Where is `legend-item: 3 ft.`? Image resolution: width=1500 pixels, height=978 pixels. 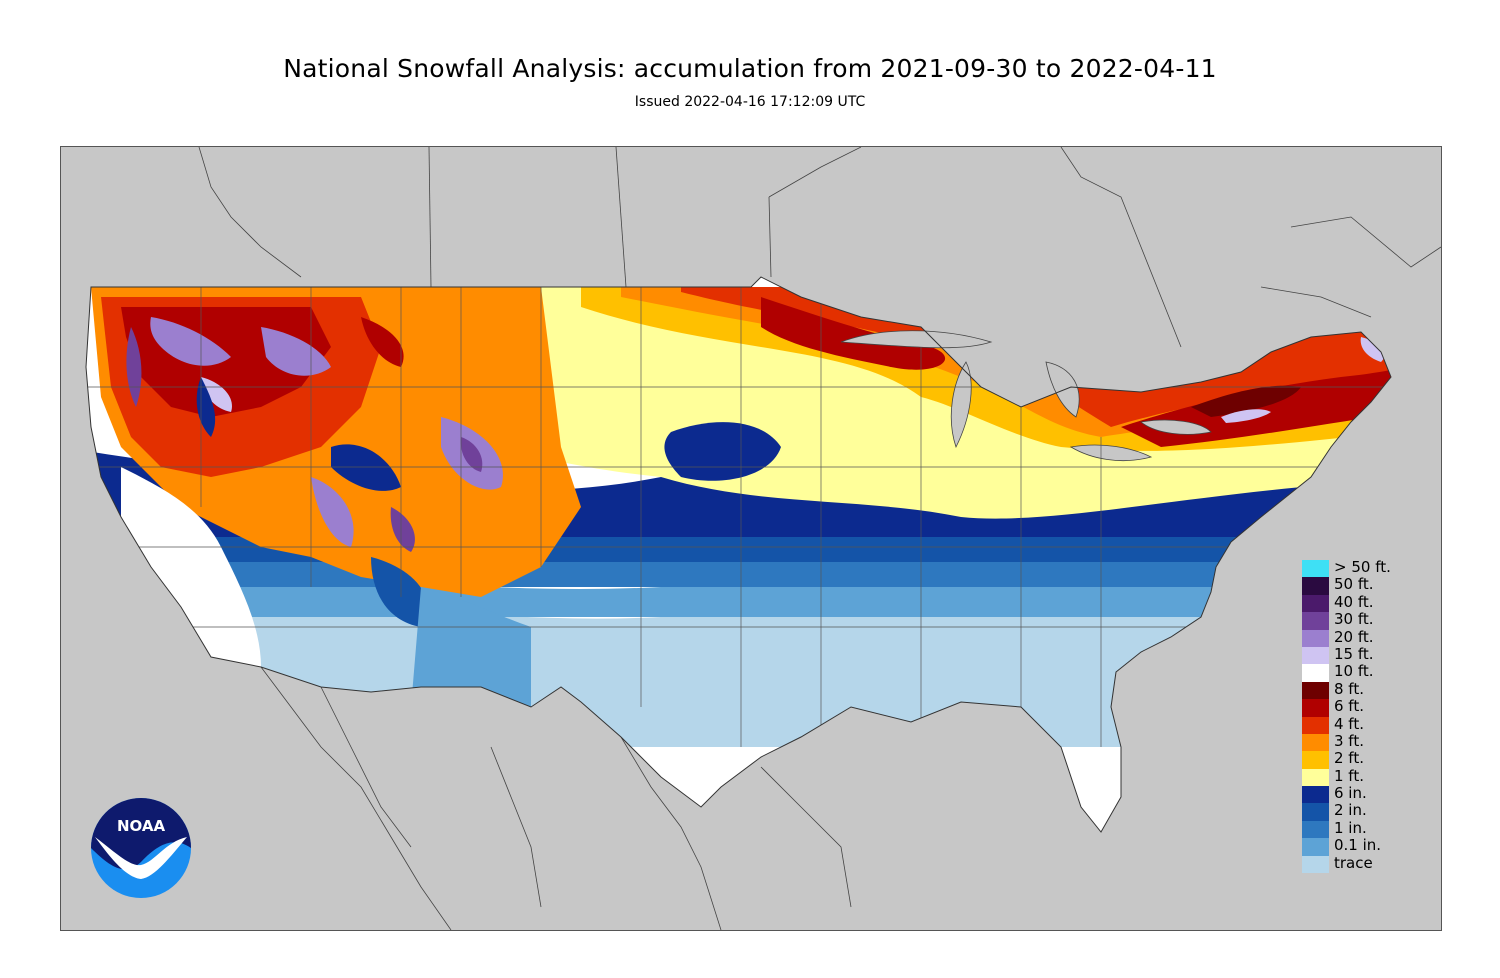 legend-item: 3 ft. is located at coordinates (1362, 741).